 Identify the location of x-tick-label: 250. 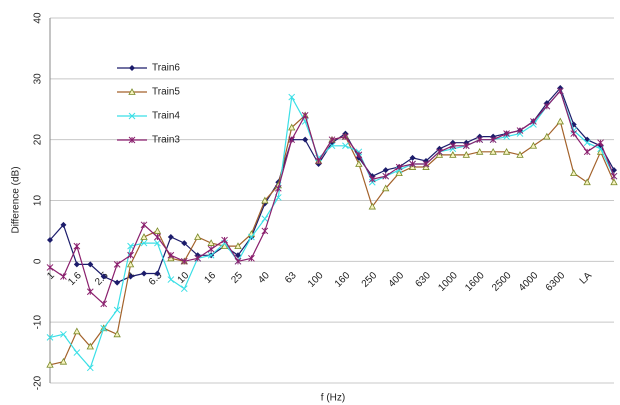
(370, 280).